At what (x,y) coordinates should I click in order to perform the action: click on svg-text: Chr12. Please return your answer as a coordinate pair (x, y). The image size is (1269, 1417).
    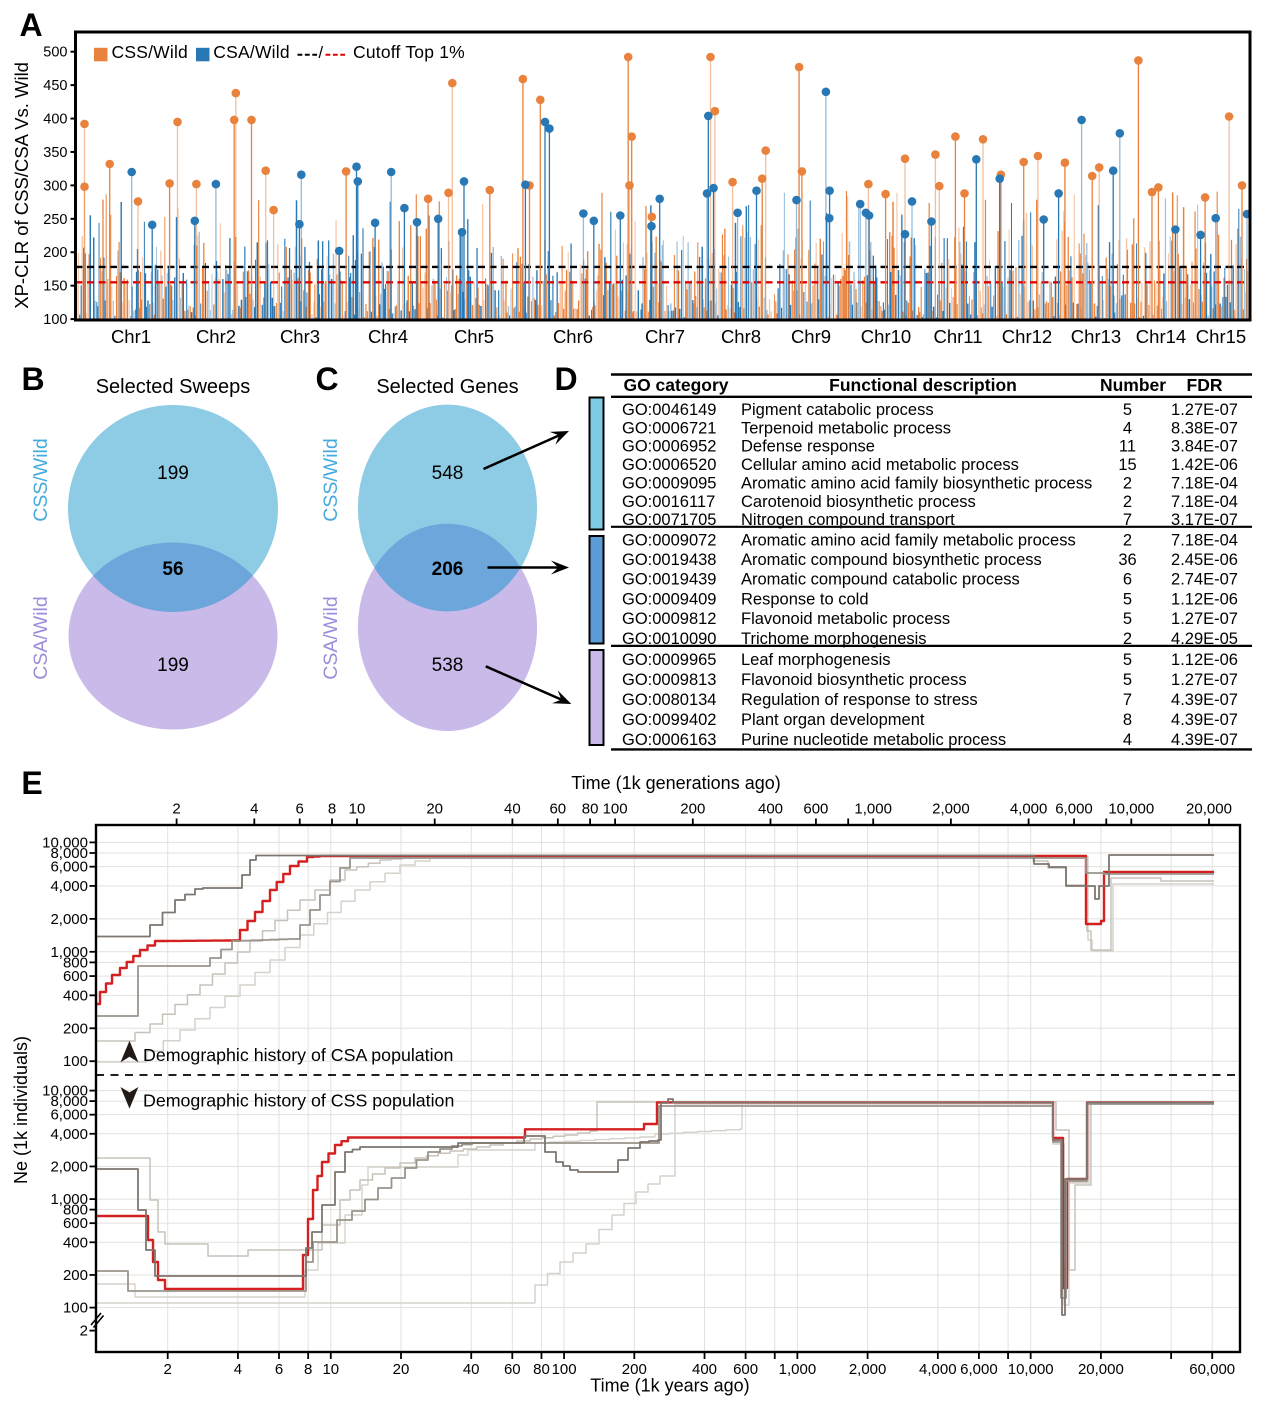
    Looking at the image, I should click on (1027, 336).